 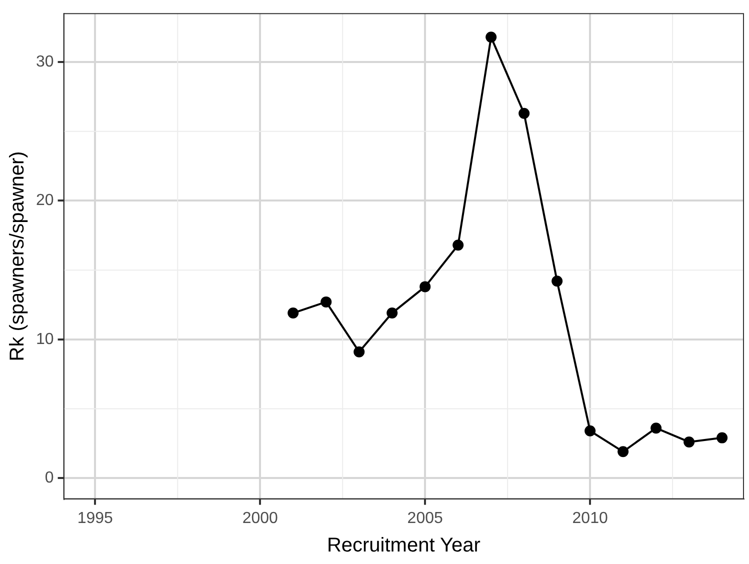 I want to click on y-tick-label: 10, so click(x=45, y=339).